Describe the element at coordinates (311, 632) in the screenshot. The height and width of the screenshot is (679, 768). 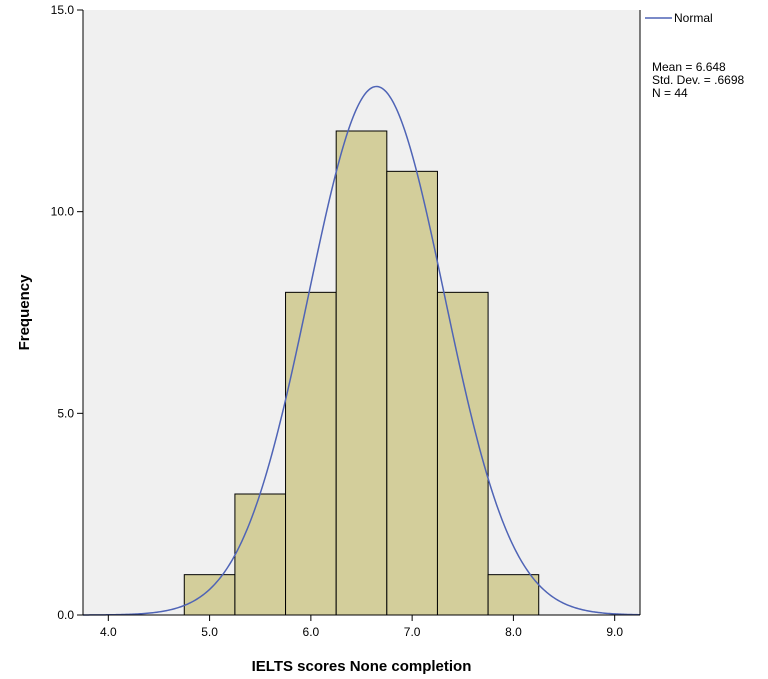
I see `x-tick-label: 6.0` at that location.